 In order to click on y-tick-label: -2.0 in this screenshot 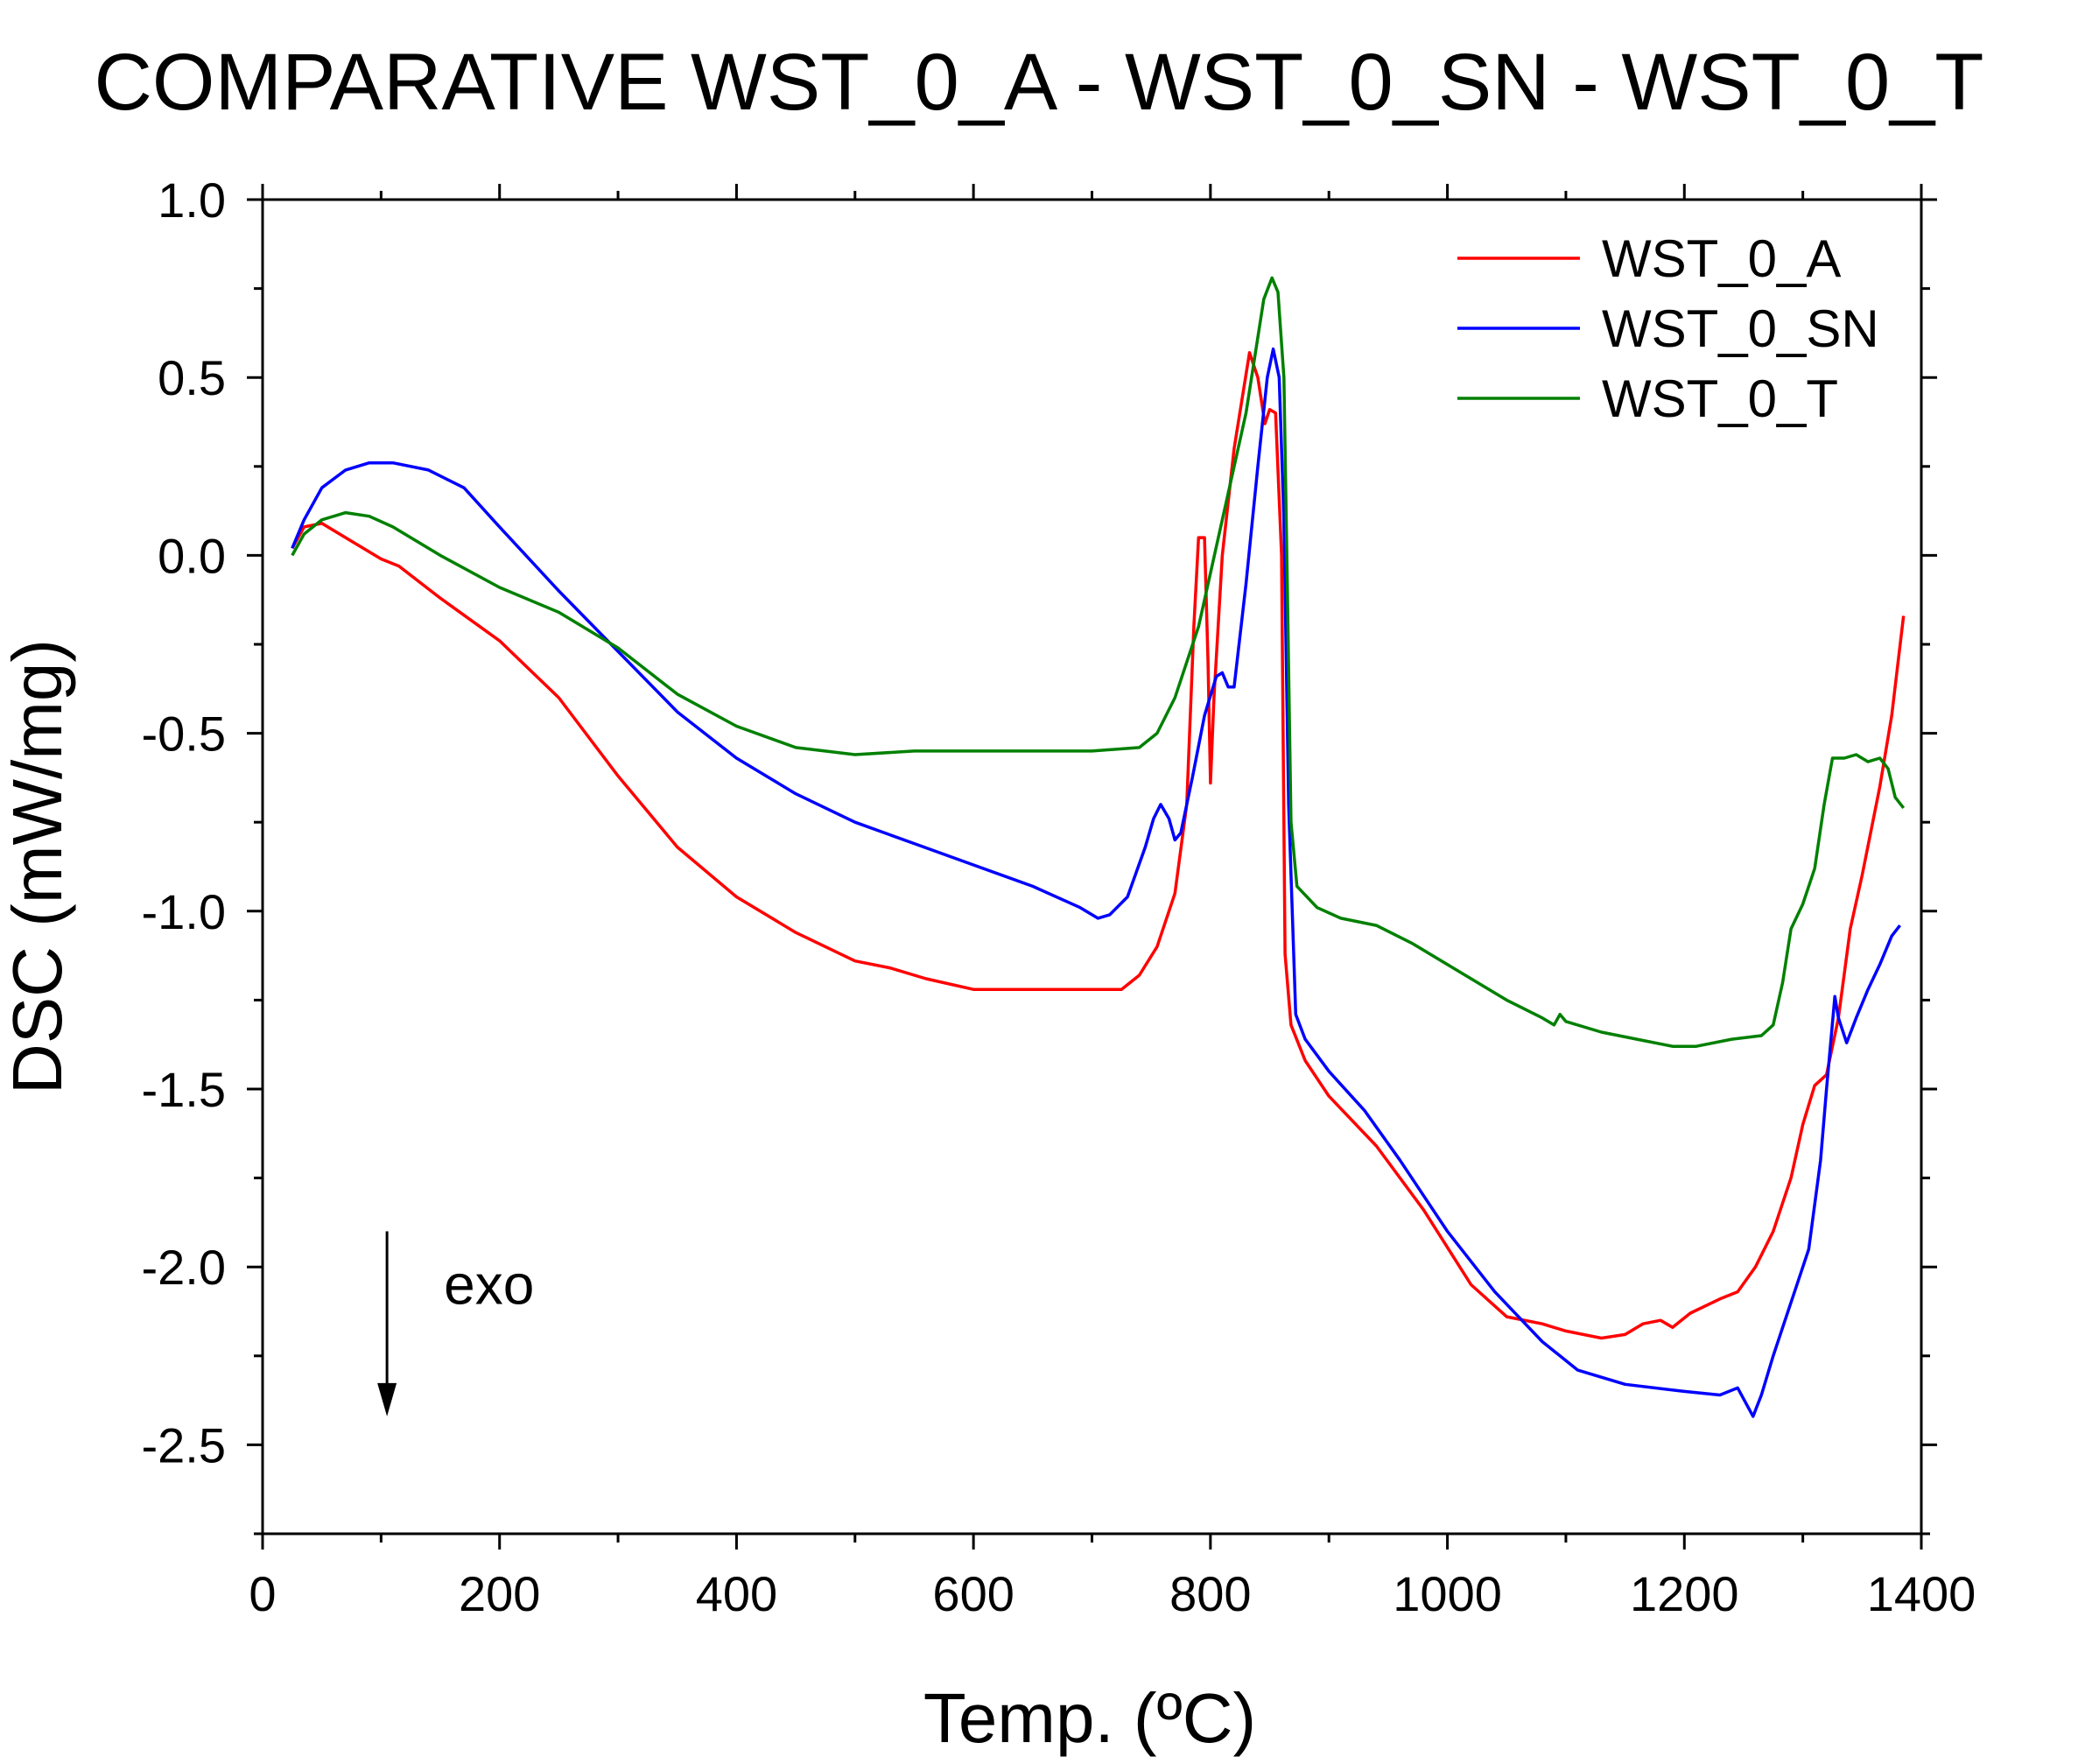, I will do `click(184, 1267)`.